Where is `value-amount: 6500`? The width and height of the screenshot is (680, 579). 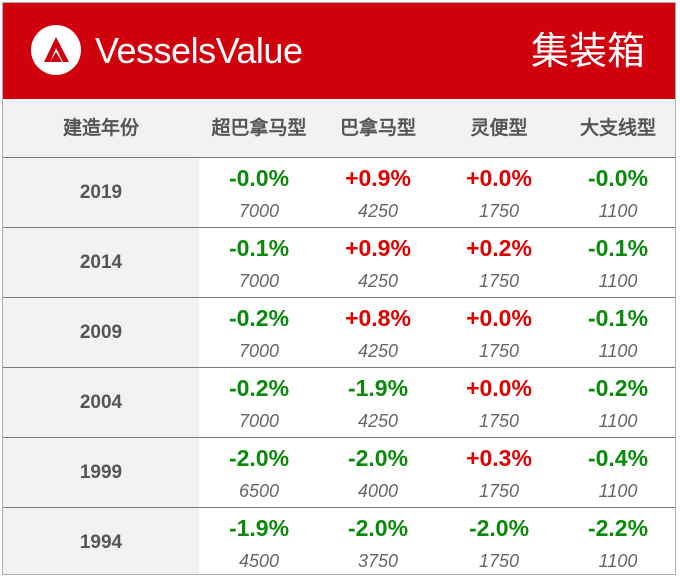 value-amount: 6500 is located at coordinates (259, 491).